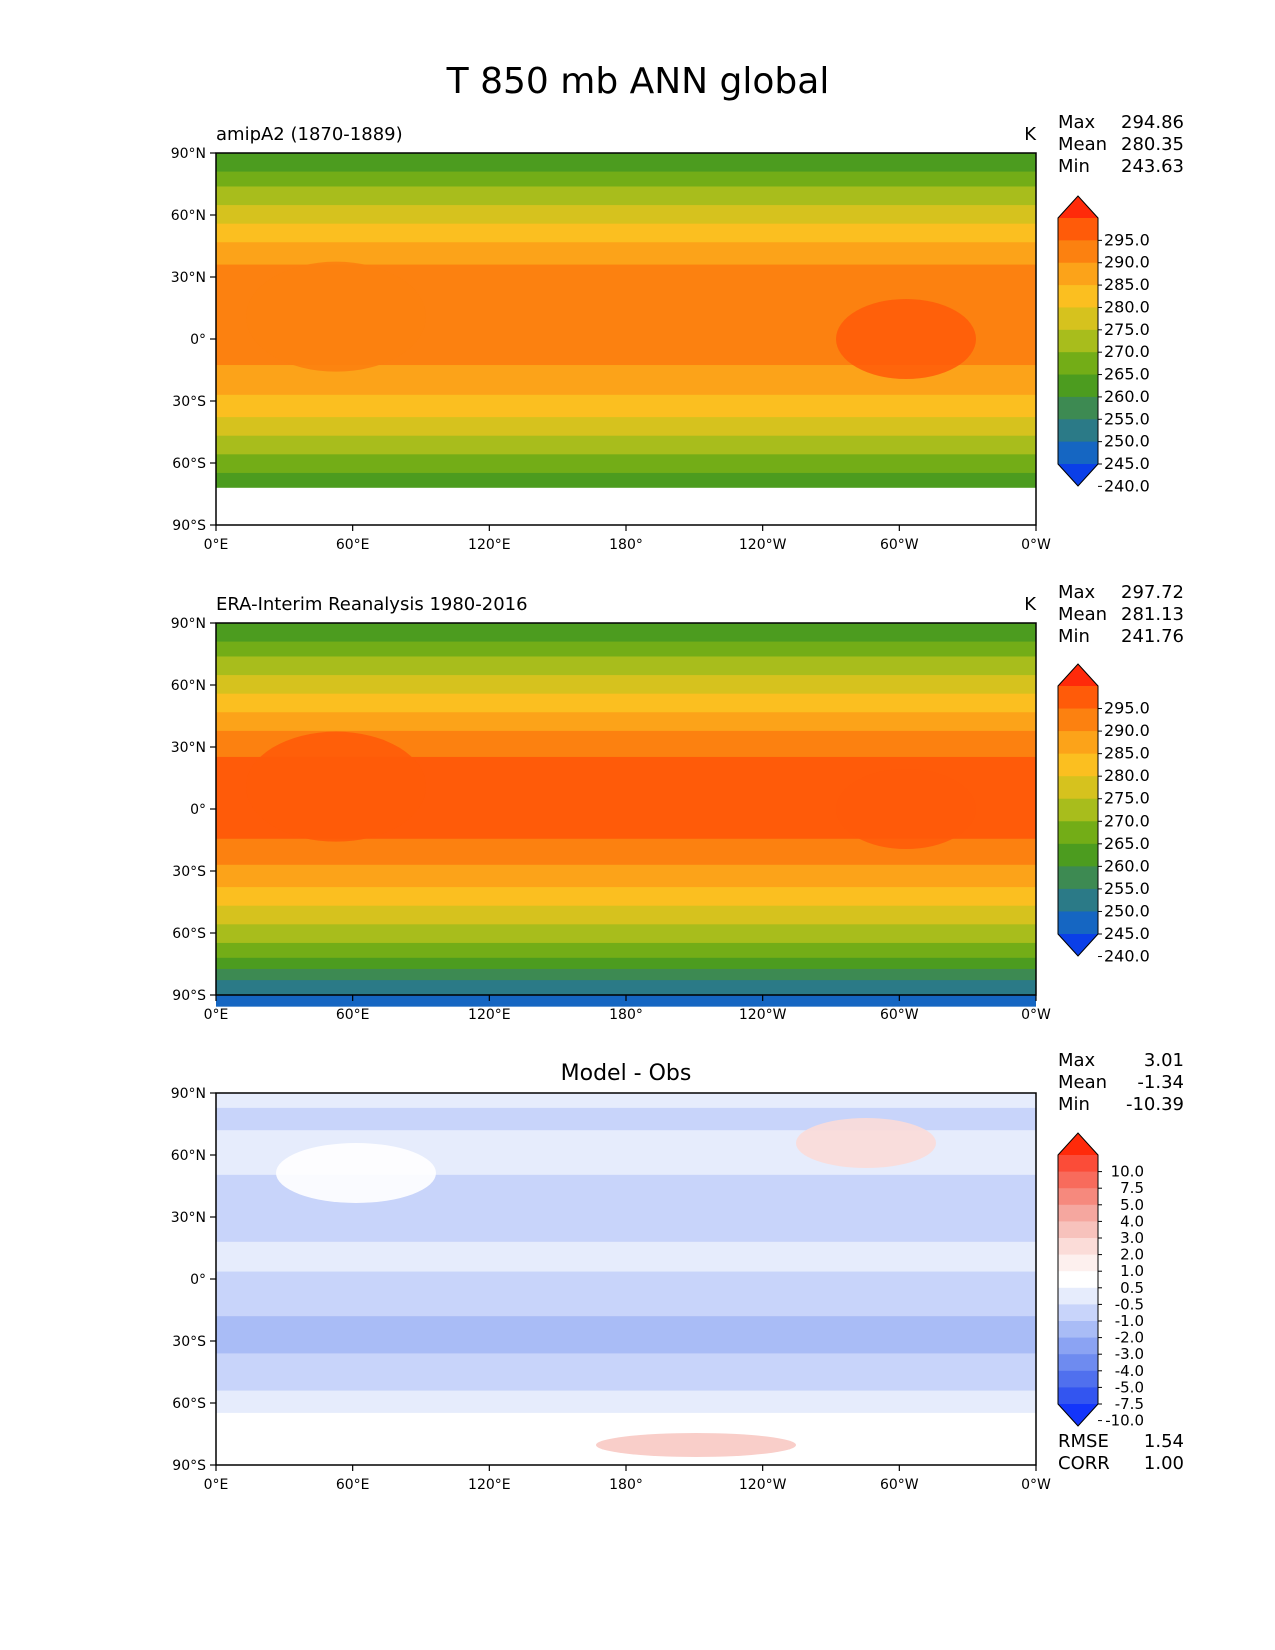  What do you see at coordinates (1074, 166) in the screenshot?
I see `stat-label: Min` at bounding box center [1074, 166].